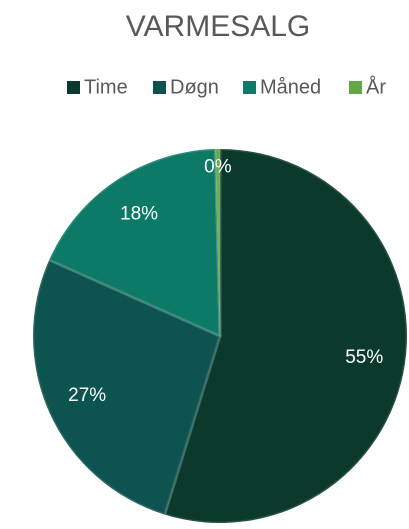  Describe the element at coordinates (194, 87) in the screenshot. I see `legend-label: Døgn` at that location.